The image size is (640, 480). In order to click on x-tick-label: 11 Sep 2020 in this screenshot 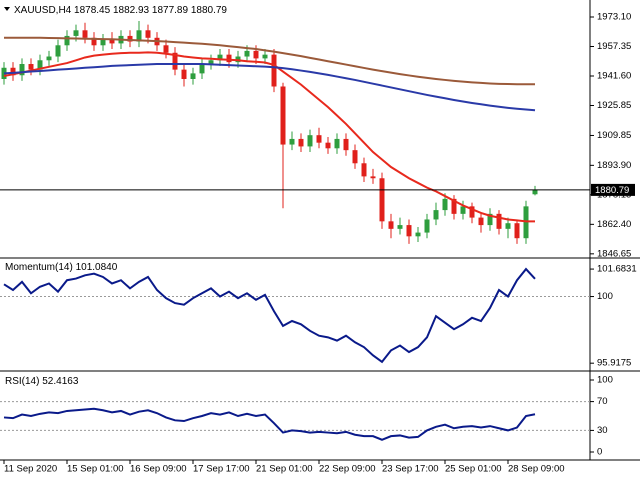, I will do `click(30, 469)`.